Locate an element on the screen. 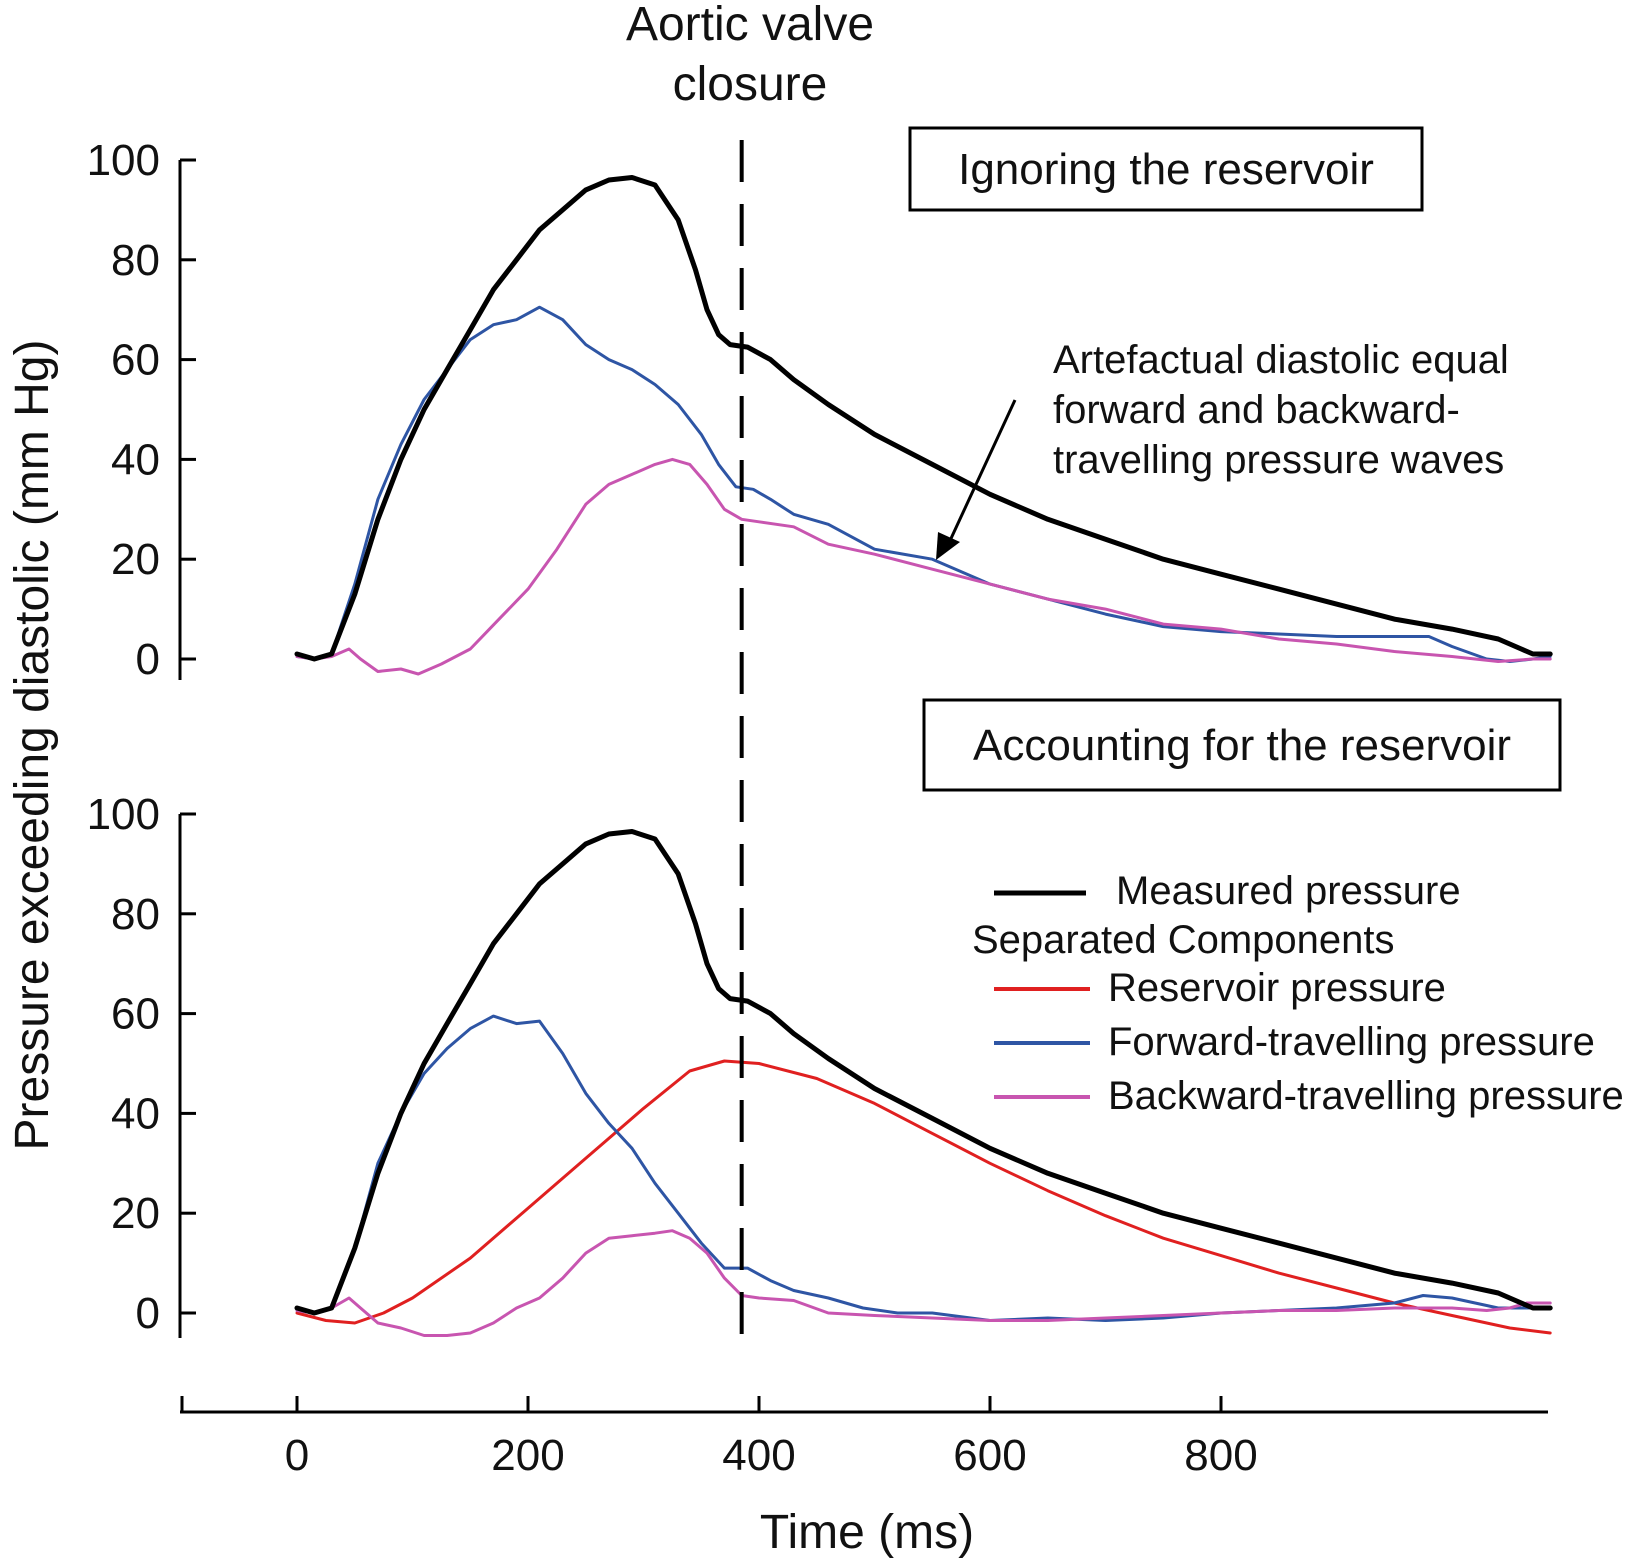 This screenshot has height=1565, width=1645. x-tick-label-400: 400 is located at coordinates (758, 1455).